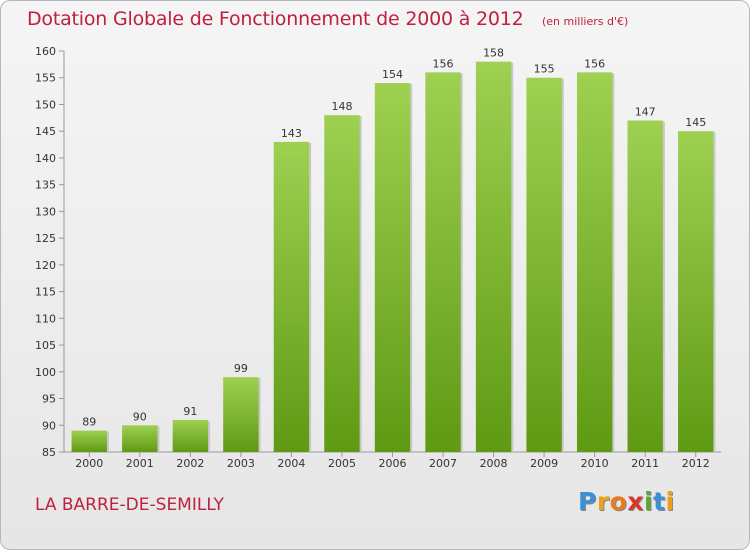  Describe the element at coordinates (291, 297) in the screenshot. I see `bar-2004` at that location.